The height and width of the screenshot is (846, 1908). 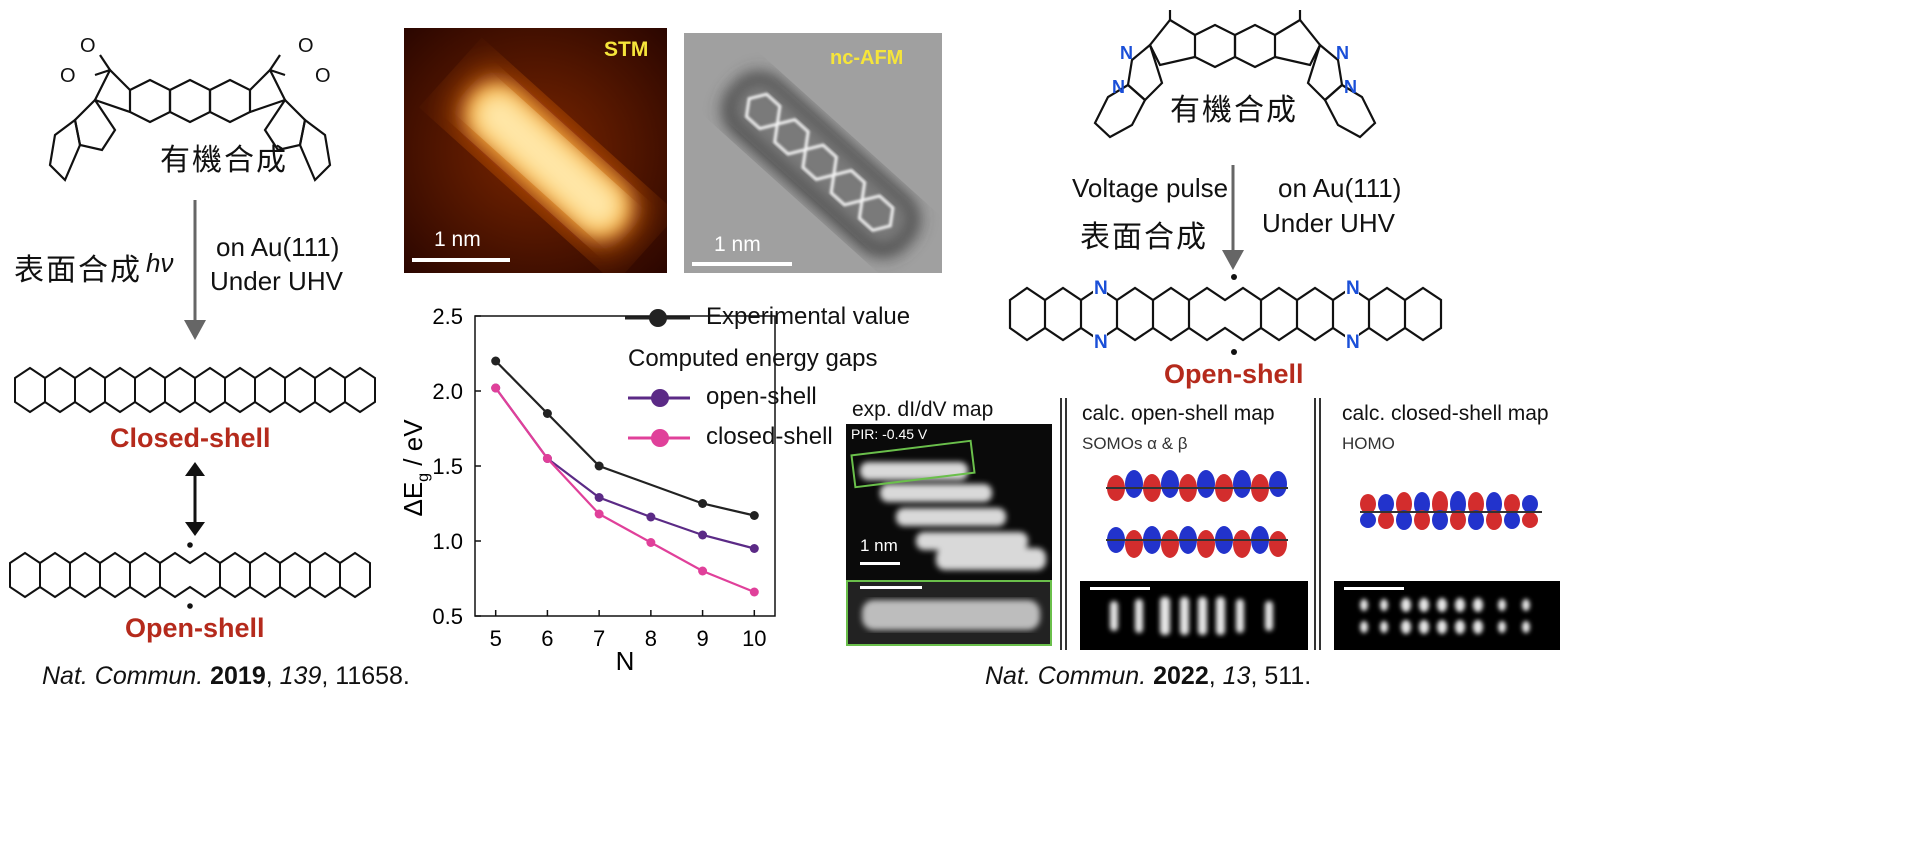 I want to click on left-condition-uhv: Under UHV, so click(x=276, y=281).